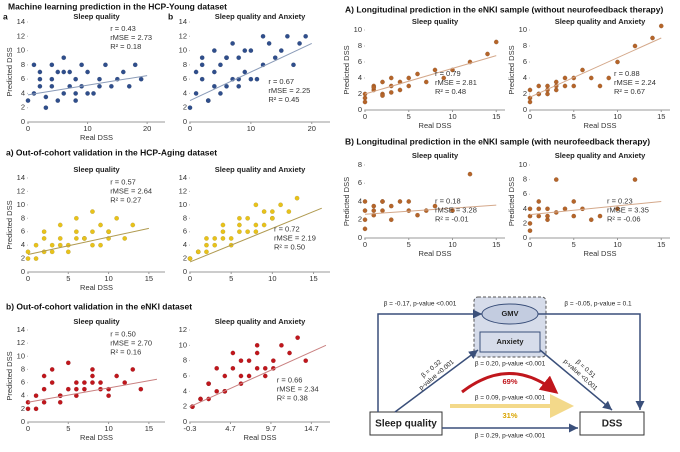 This screenshot has height=452, width=680. Describe the element at coordinates (510, 436) in the screenshot. I see `edge-label: β = 0.29, p-value <0.001` at that location.